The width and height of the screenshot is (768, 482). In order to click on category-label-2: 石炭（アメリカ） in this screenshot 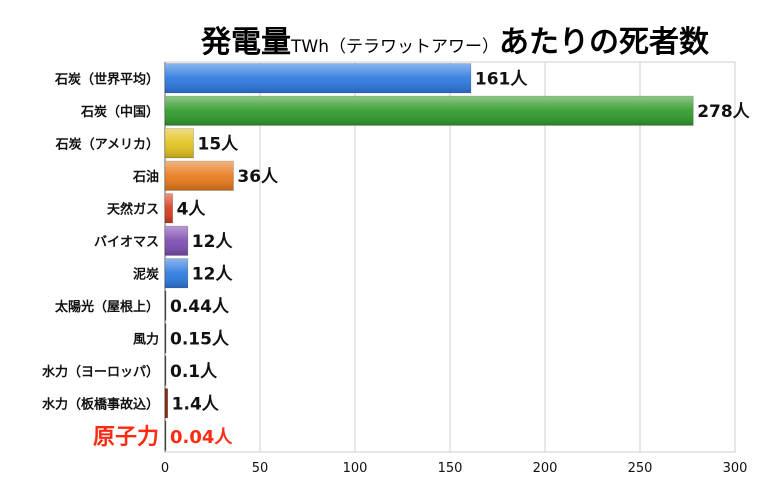, I will do `click(107, 144)`.